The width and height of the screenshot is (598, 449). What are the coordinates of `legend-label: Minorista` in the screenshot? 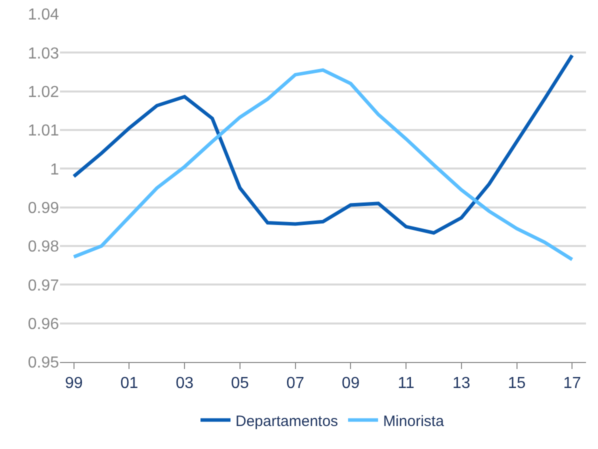 It's located at (414, 421).